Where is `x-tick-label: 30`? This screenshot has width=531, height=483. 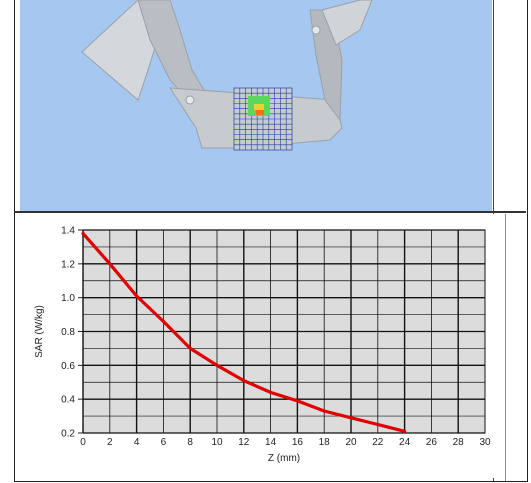
x-tick-label: 30 is located at coordinates (485, 442).